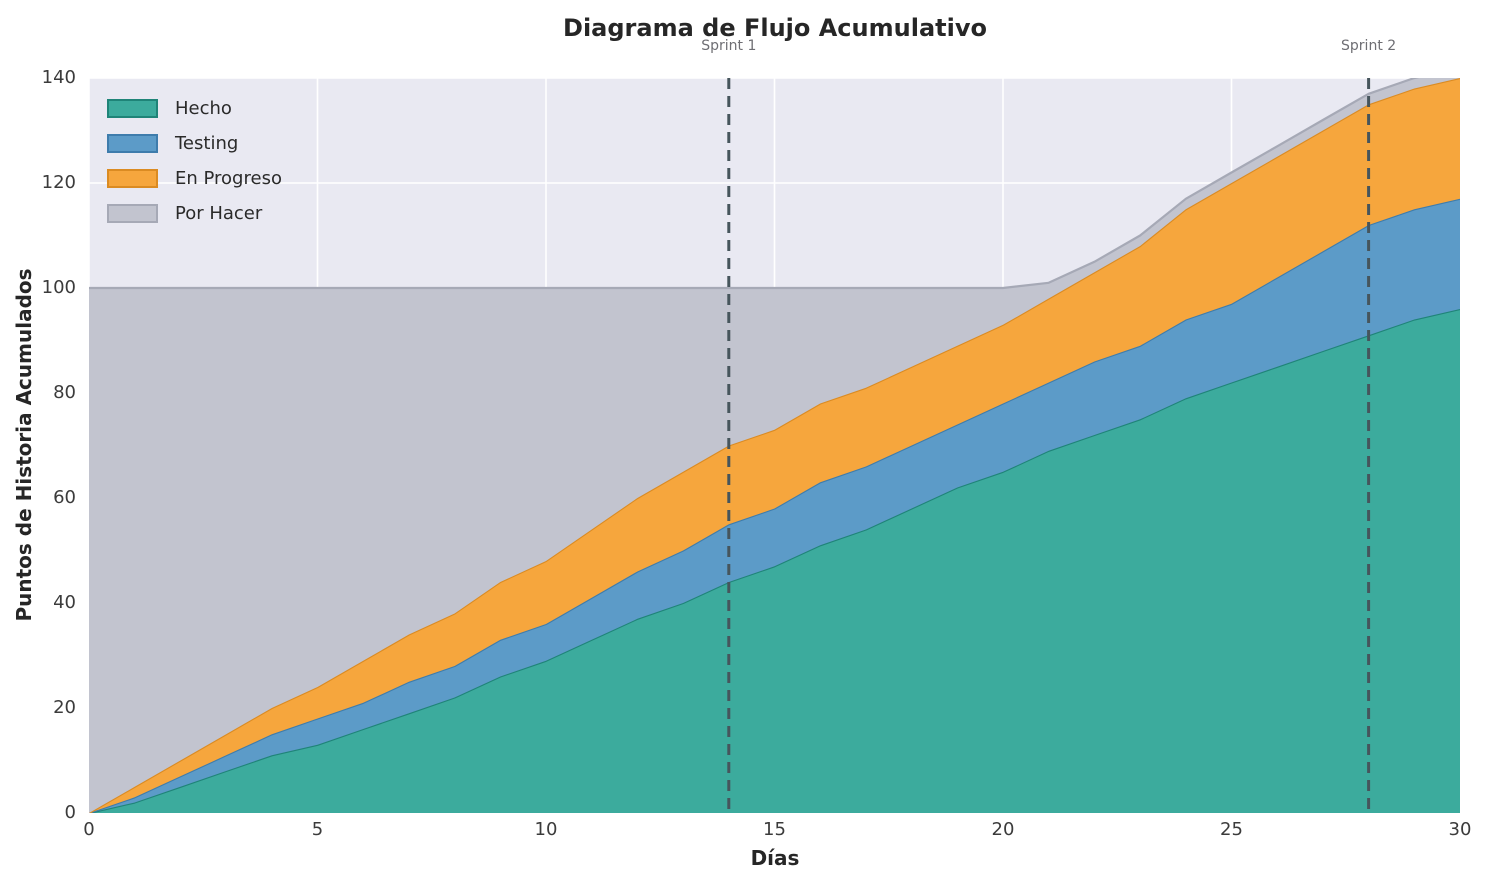 The height and width of the screenshot is (886, 1486). Describe the element at coordinates (546, 829) in the screenshot. I see `x-tick-label: 10` at that location.